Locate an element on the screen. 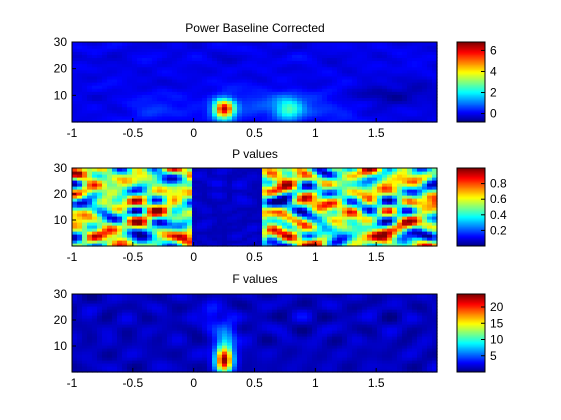  colorbar-tick-label: 2 is located at coordinates (493, 93).